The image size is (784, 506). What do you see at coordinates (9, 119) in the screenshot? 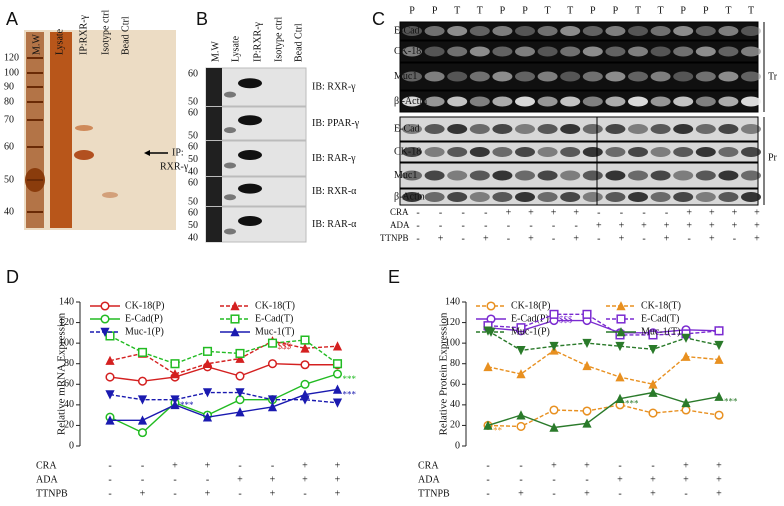
I see `ladder-label: 70` at bounding box center [9, 119].